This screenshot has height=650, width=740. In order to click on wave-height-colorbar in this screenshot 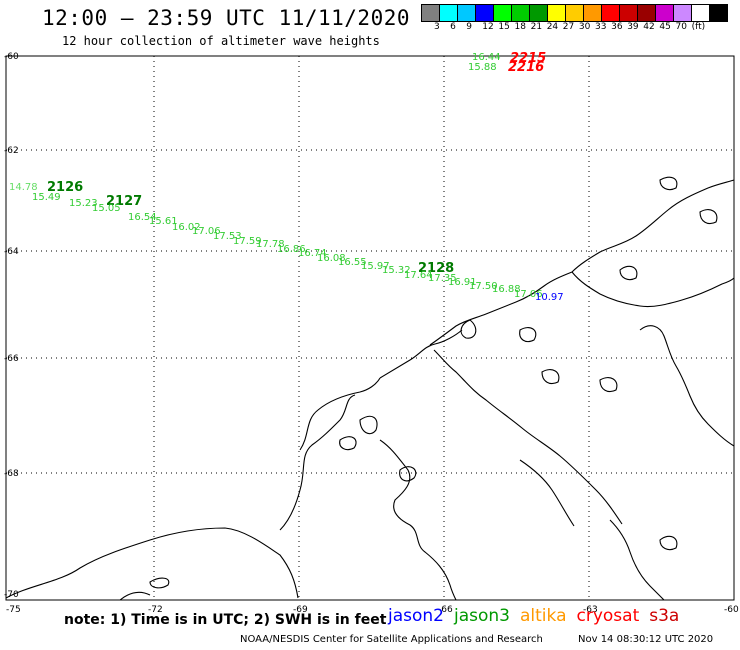, I will do `click(574, 13)`.